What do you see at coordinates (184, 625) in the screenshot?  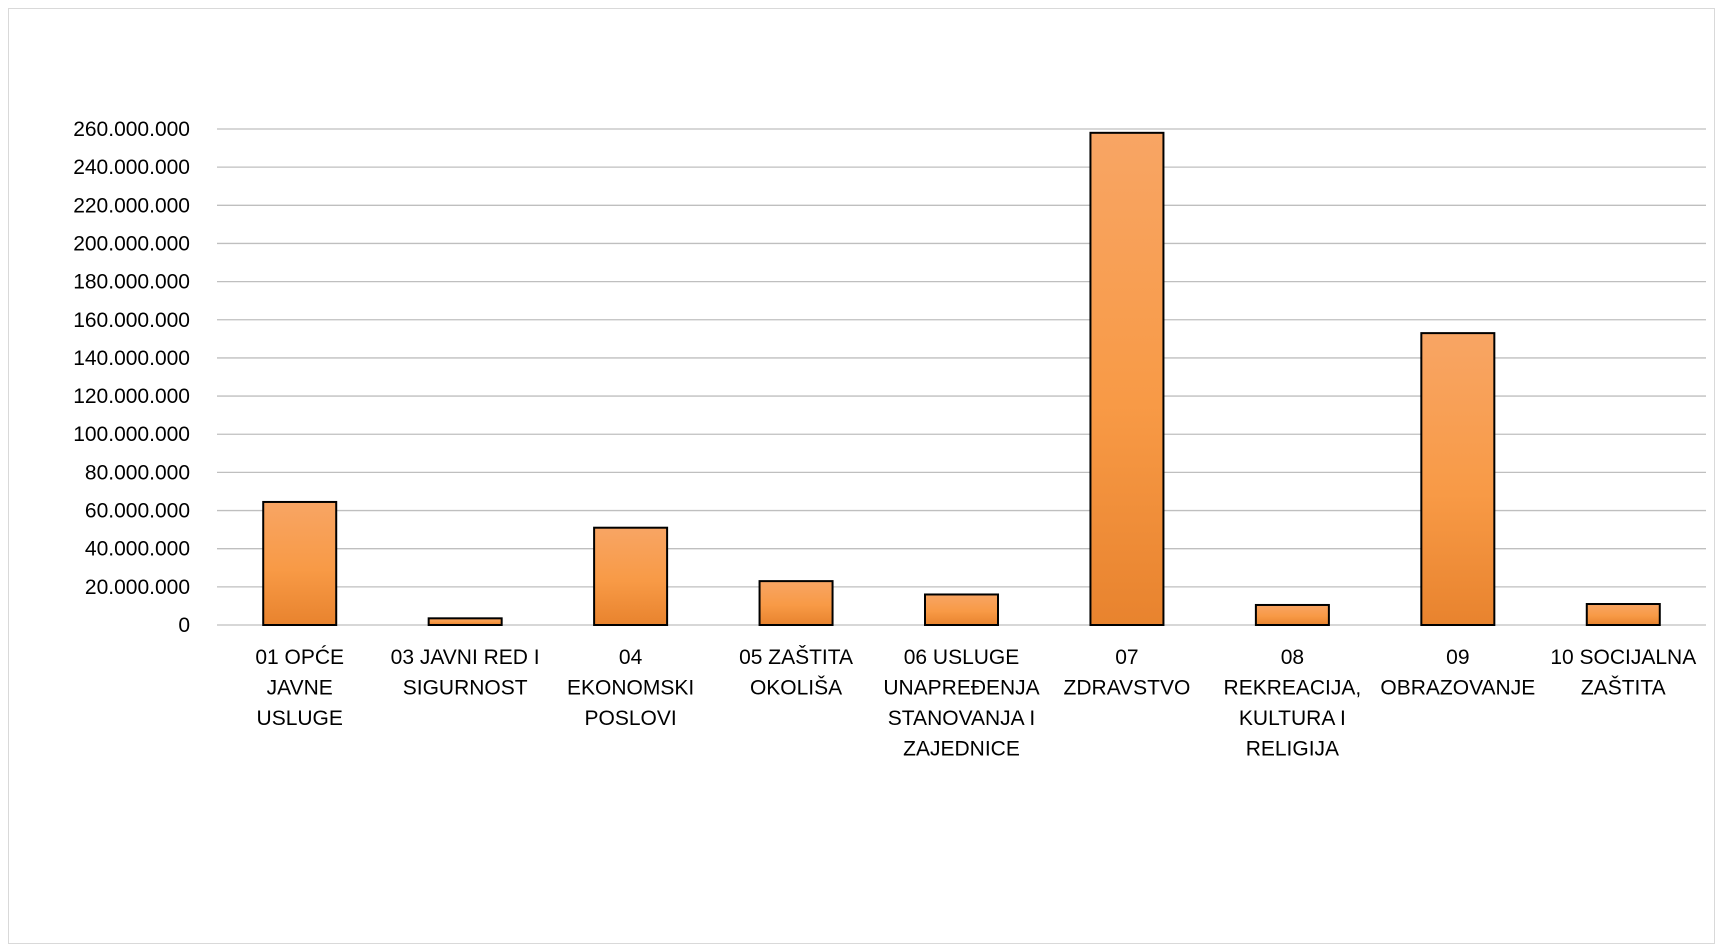 I see `y-tick-label: 0` at bounding box center [184, 625].